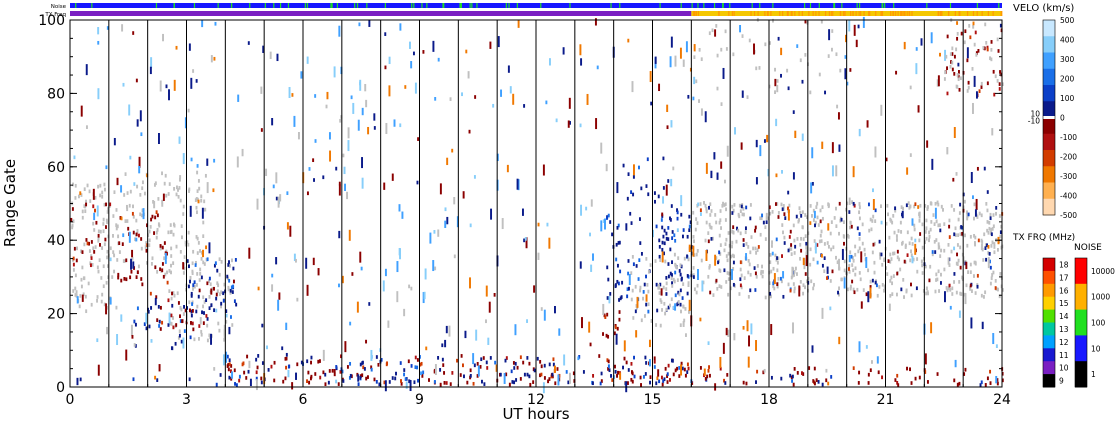 The image size is (1118, 435). What do you see at coordinates (1064, 368) in the screenshot?
I see `txfreq-tick-label: 10` at bounding box center [1064, 368].